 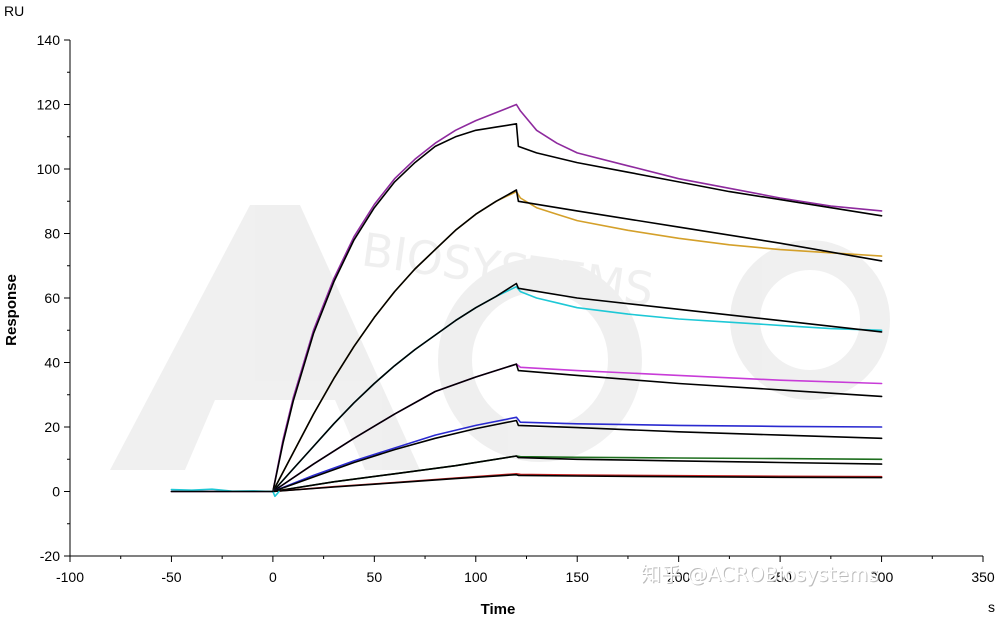 What do you see at coordinates (578, 577) in the screenshot?
I see `x-tick-label: 150` at bounding box center [578, 577].